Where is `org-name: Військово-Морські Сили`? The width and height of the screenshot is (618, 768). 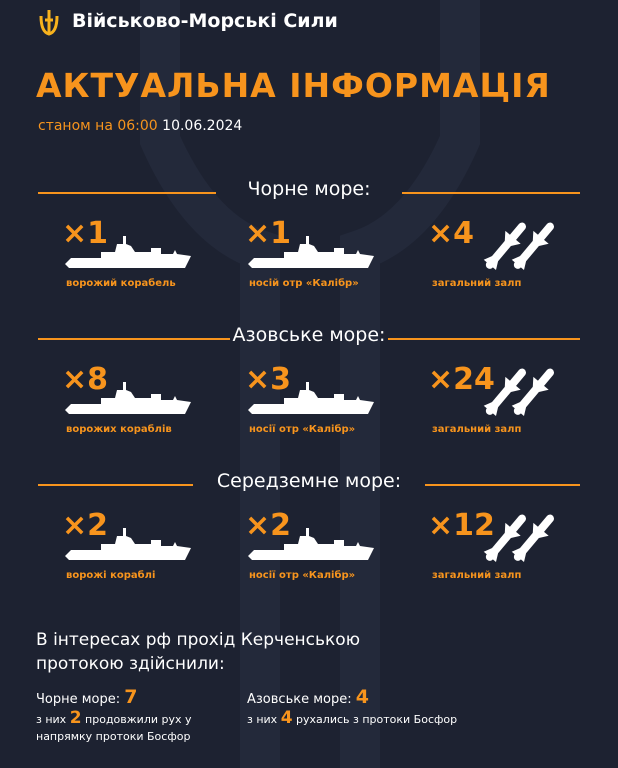
org-name: Військово-Морські Сили is located at coordinates (205, 21).